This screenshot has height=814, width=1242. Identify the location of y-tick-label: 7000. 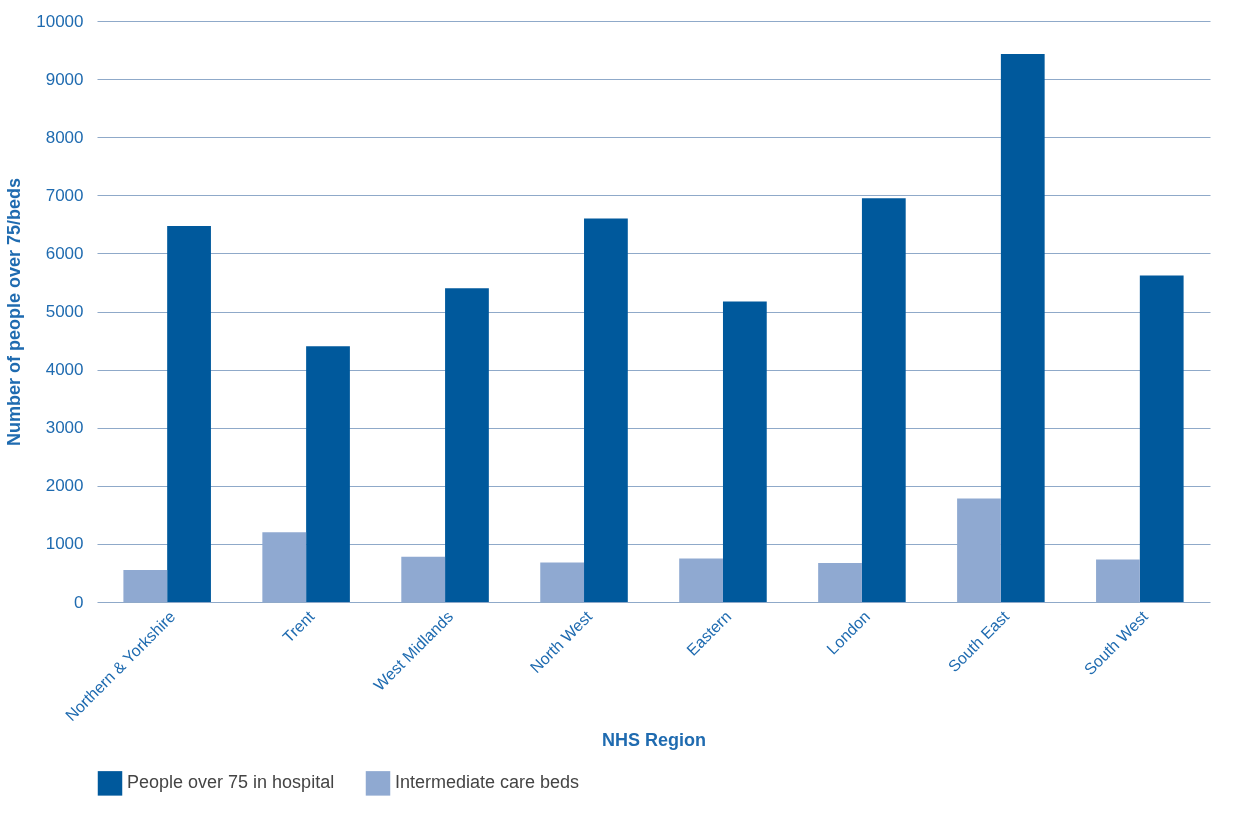
(64, 195).